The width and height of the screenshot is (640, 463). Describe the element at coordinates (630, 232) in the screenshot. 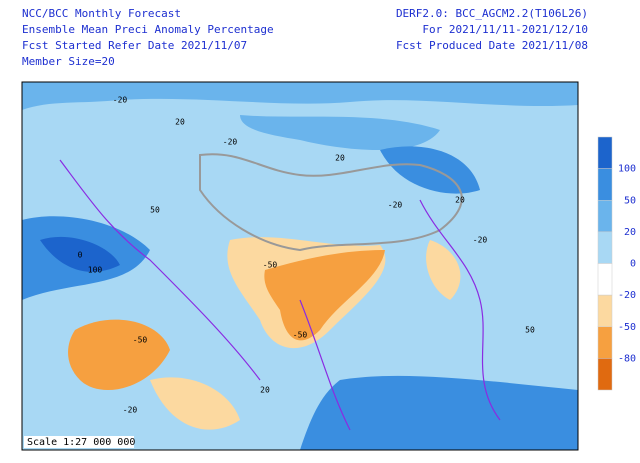

I see `legend-label: 20` at that location.